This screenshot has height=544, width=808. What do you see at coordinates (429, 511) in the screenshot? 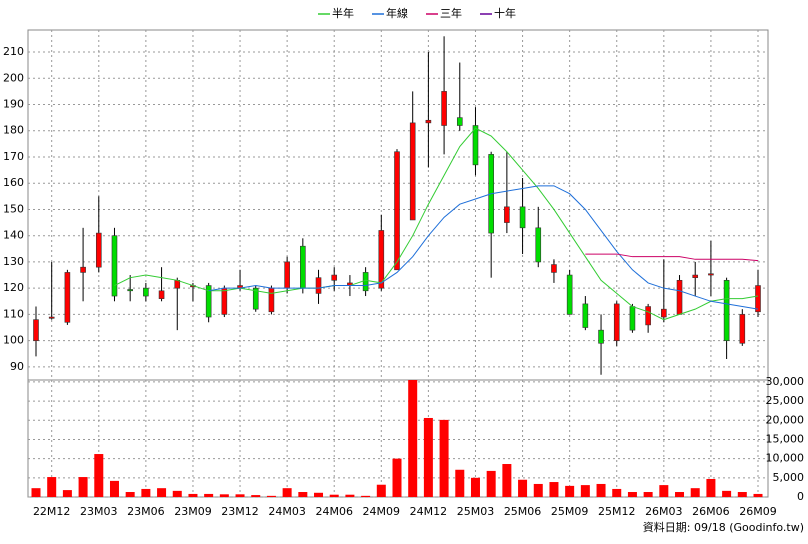
I see `x-tick-label: 24M12` at bounding box center [429, 511].